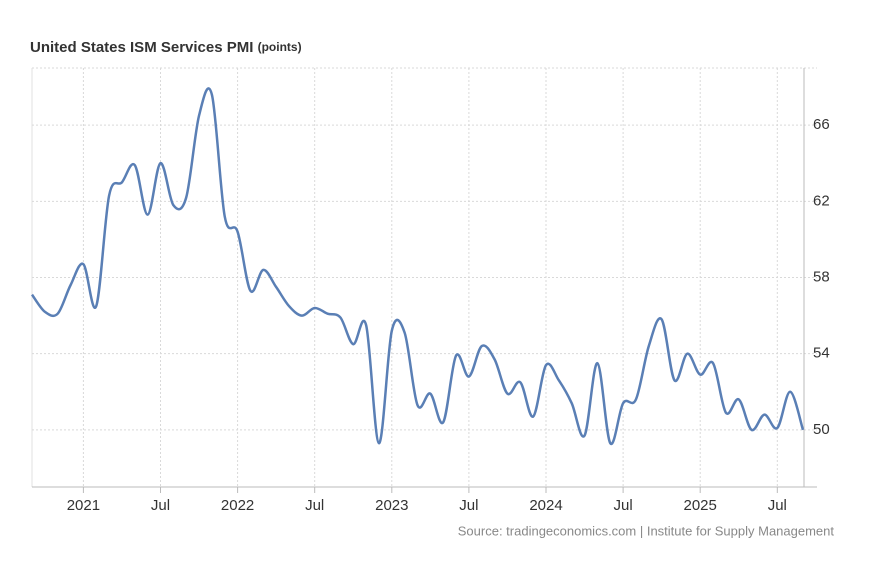  I want to click on x-tick-label: 2021, so click(83, 505).